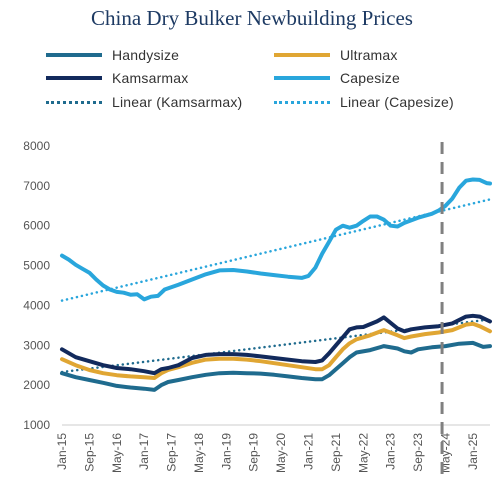 The image size is (504, 496). Describe the element at coordinates (302, 78) in the screenshot. I see `legend-swatch-capesize` at that location.